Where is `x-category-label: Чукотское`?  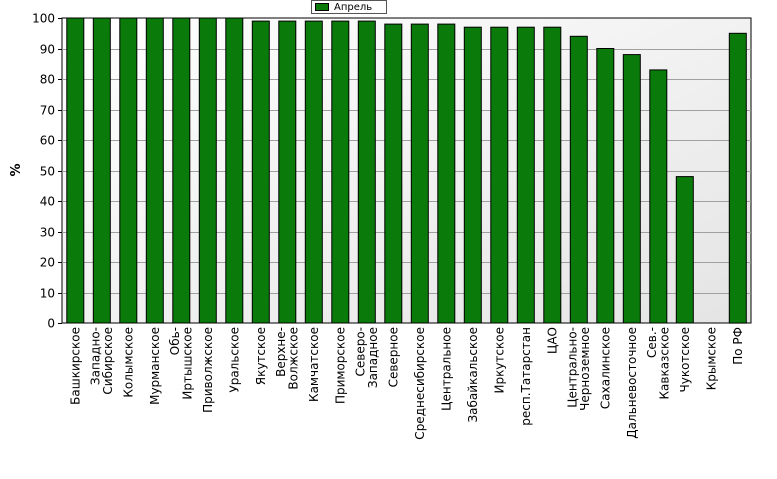
x-category-label: Чукотское is located at coordinates (685, 359).